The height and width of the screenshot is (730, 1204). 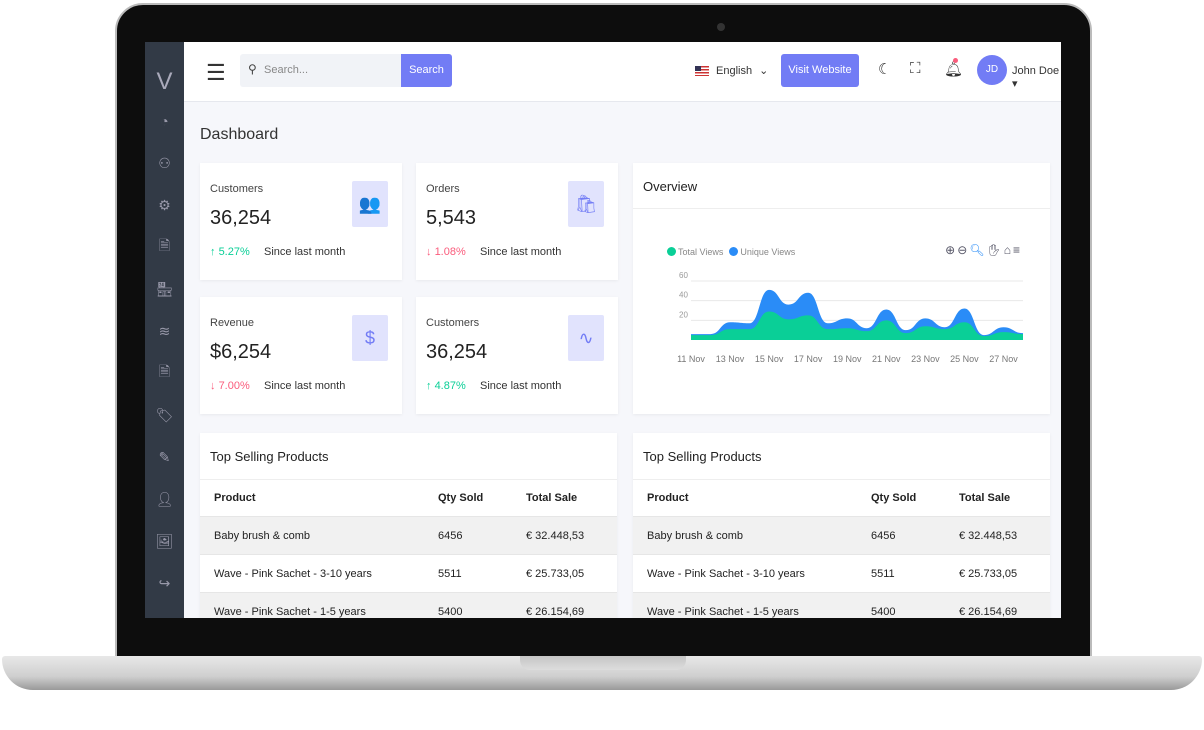 I want to click on menu-icon: ≡, so click(x=1017, y=250).